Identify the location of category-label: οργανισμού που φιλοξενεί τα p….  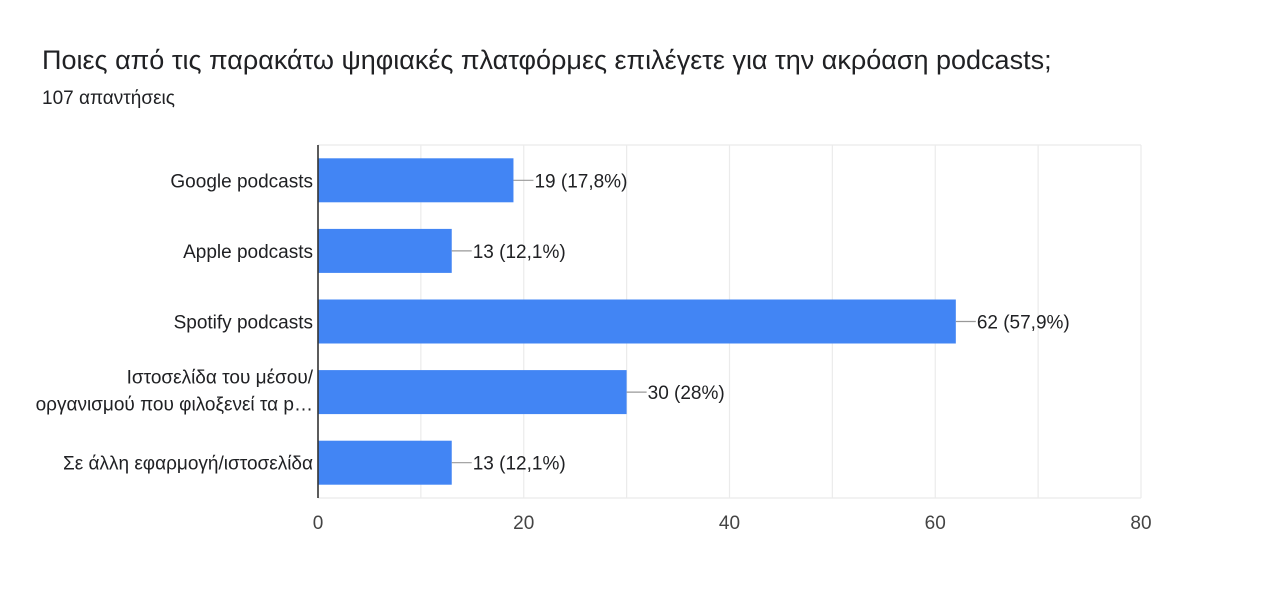
(174, 405).